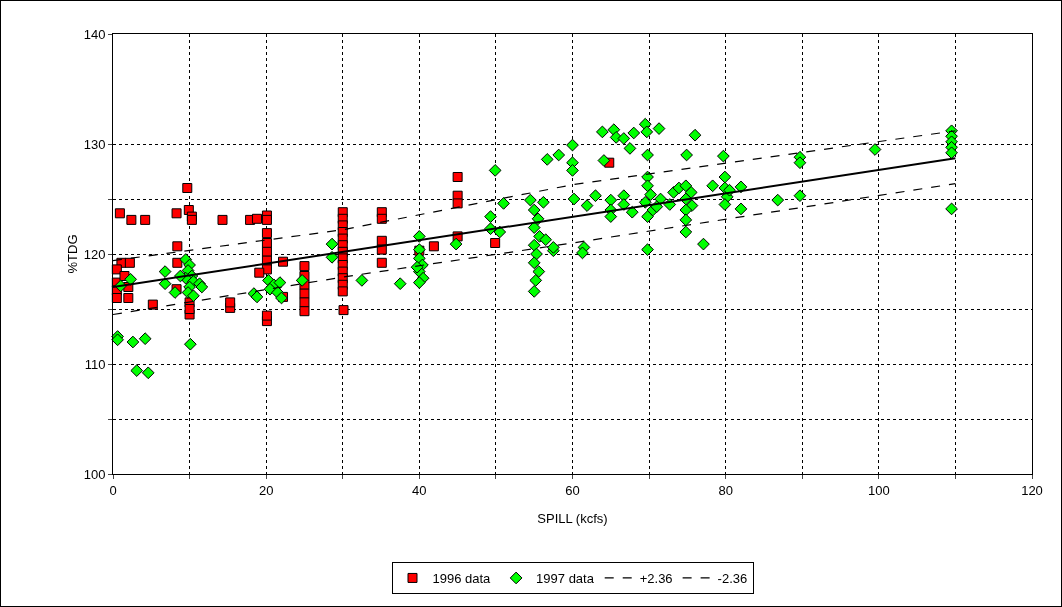 This screenshot has height=607, width=1062. Describe the element at coordinates (95, 364) in the screenshot. I see `y-tick-label: 110` at that location.